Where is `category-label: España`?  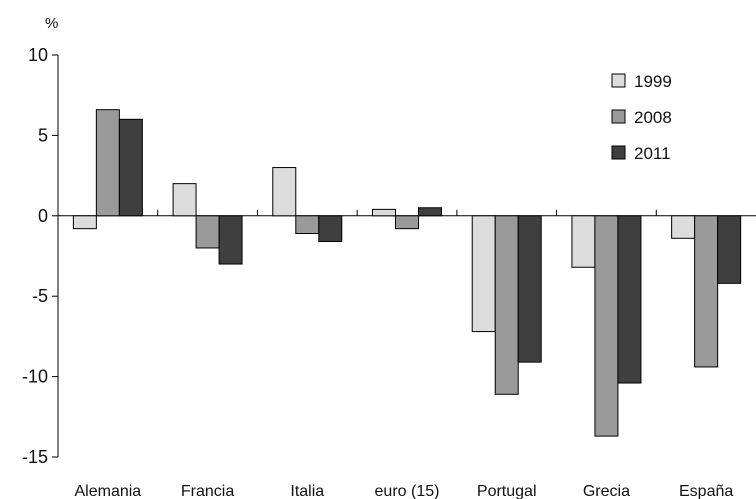
category-label: España is located at coordinates (706, 491).